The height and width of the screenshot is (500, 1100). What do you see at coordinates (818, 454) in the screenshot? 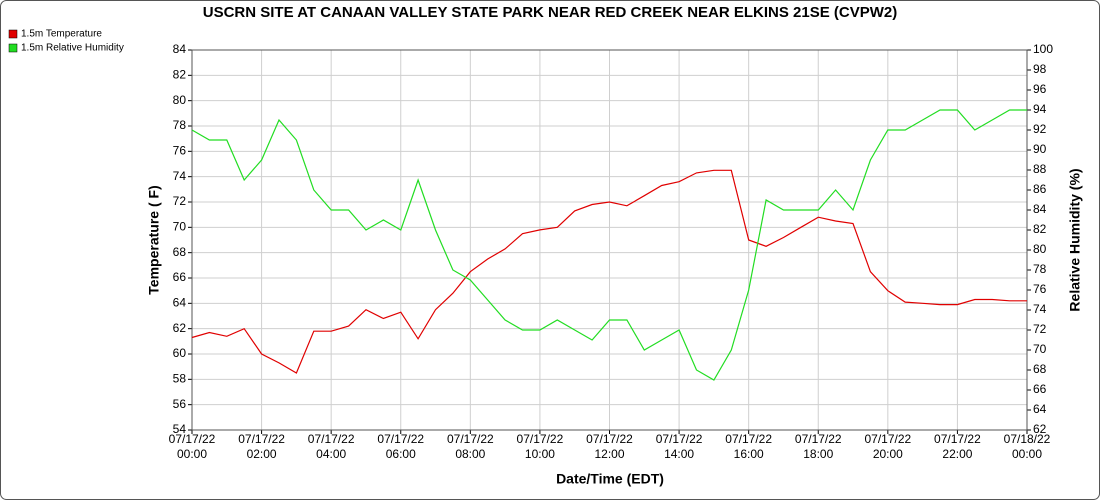
I see `x-tick-line: 18:00` at bounding box center [818, 454].